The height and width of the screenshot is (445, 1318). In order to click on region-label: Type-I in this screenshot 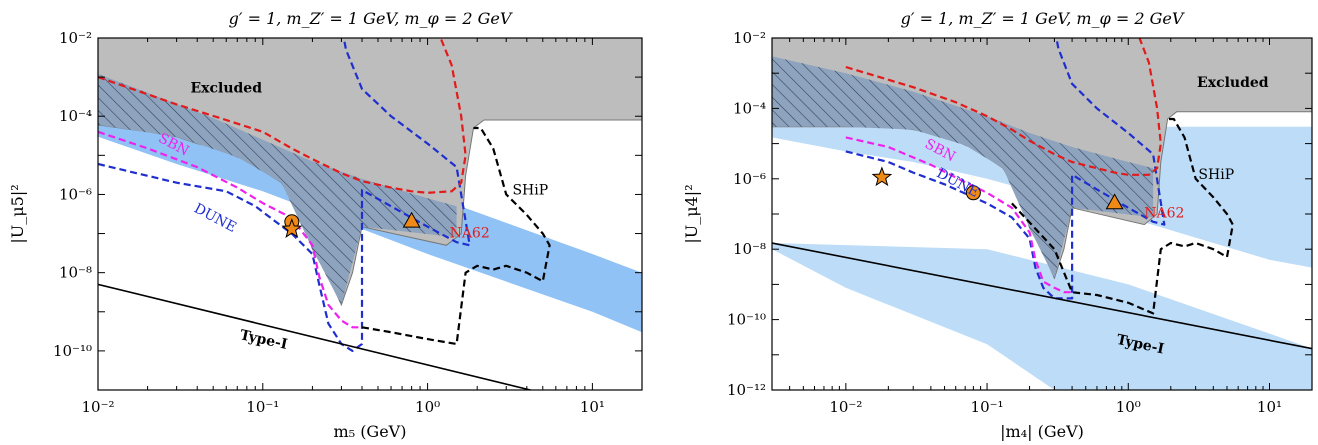, I will do `click(263, 340)`.